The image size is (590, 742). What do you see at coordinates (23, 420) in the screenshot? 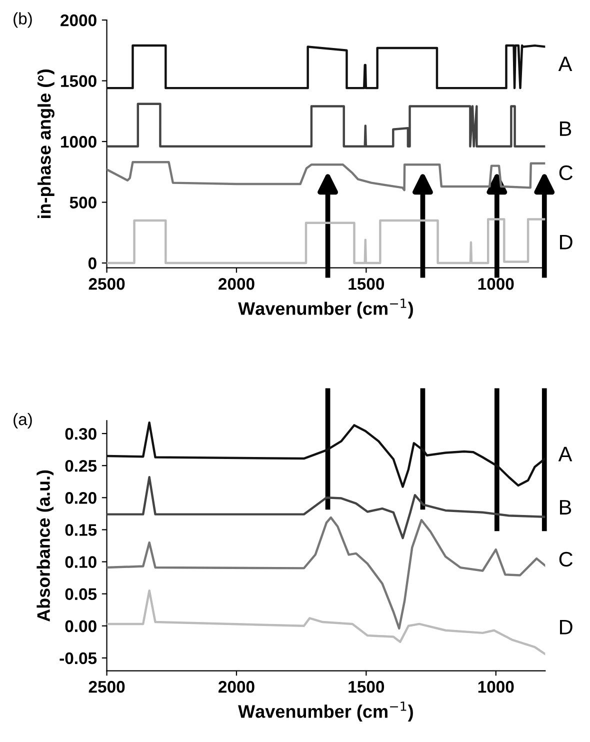
I see `chart-title: (a)` at bounding box center [23, 420].